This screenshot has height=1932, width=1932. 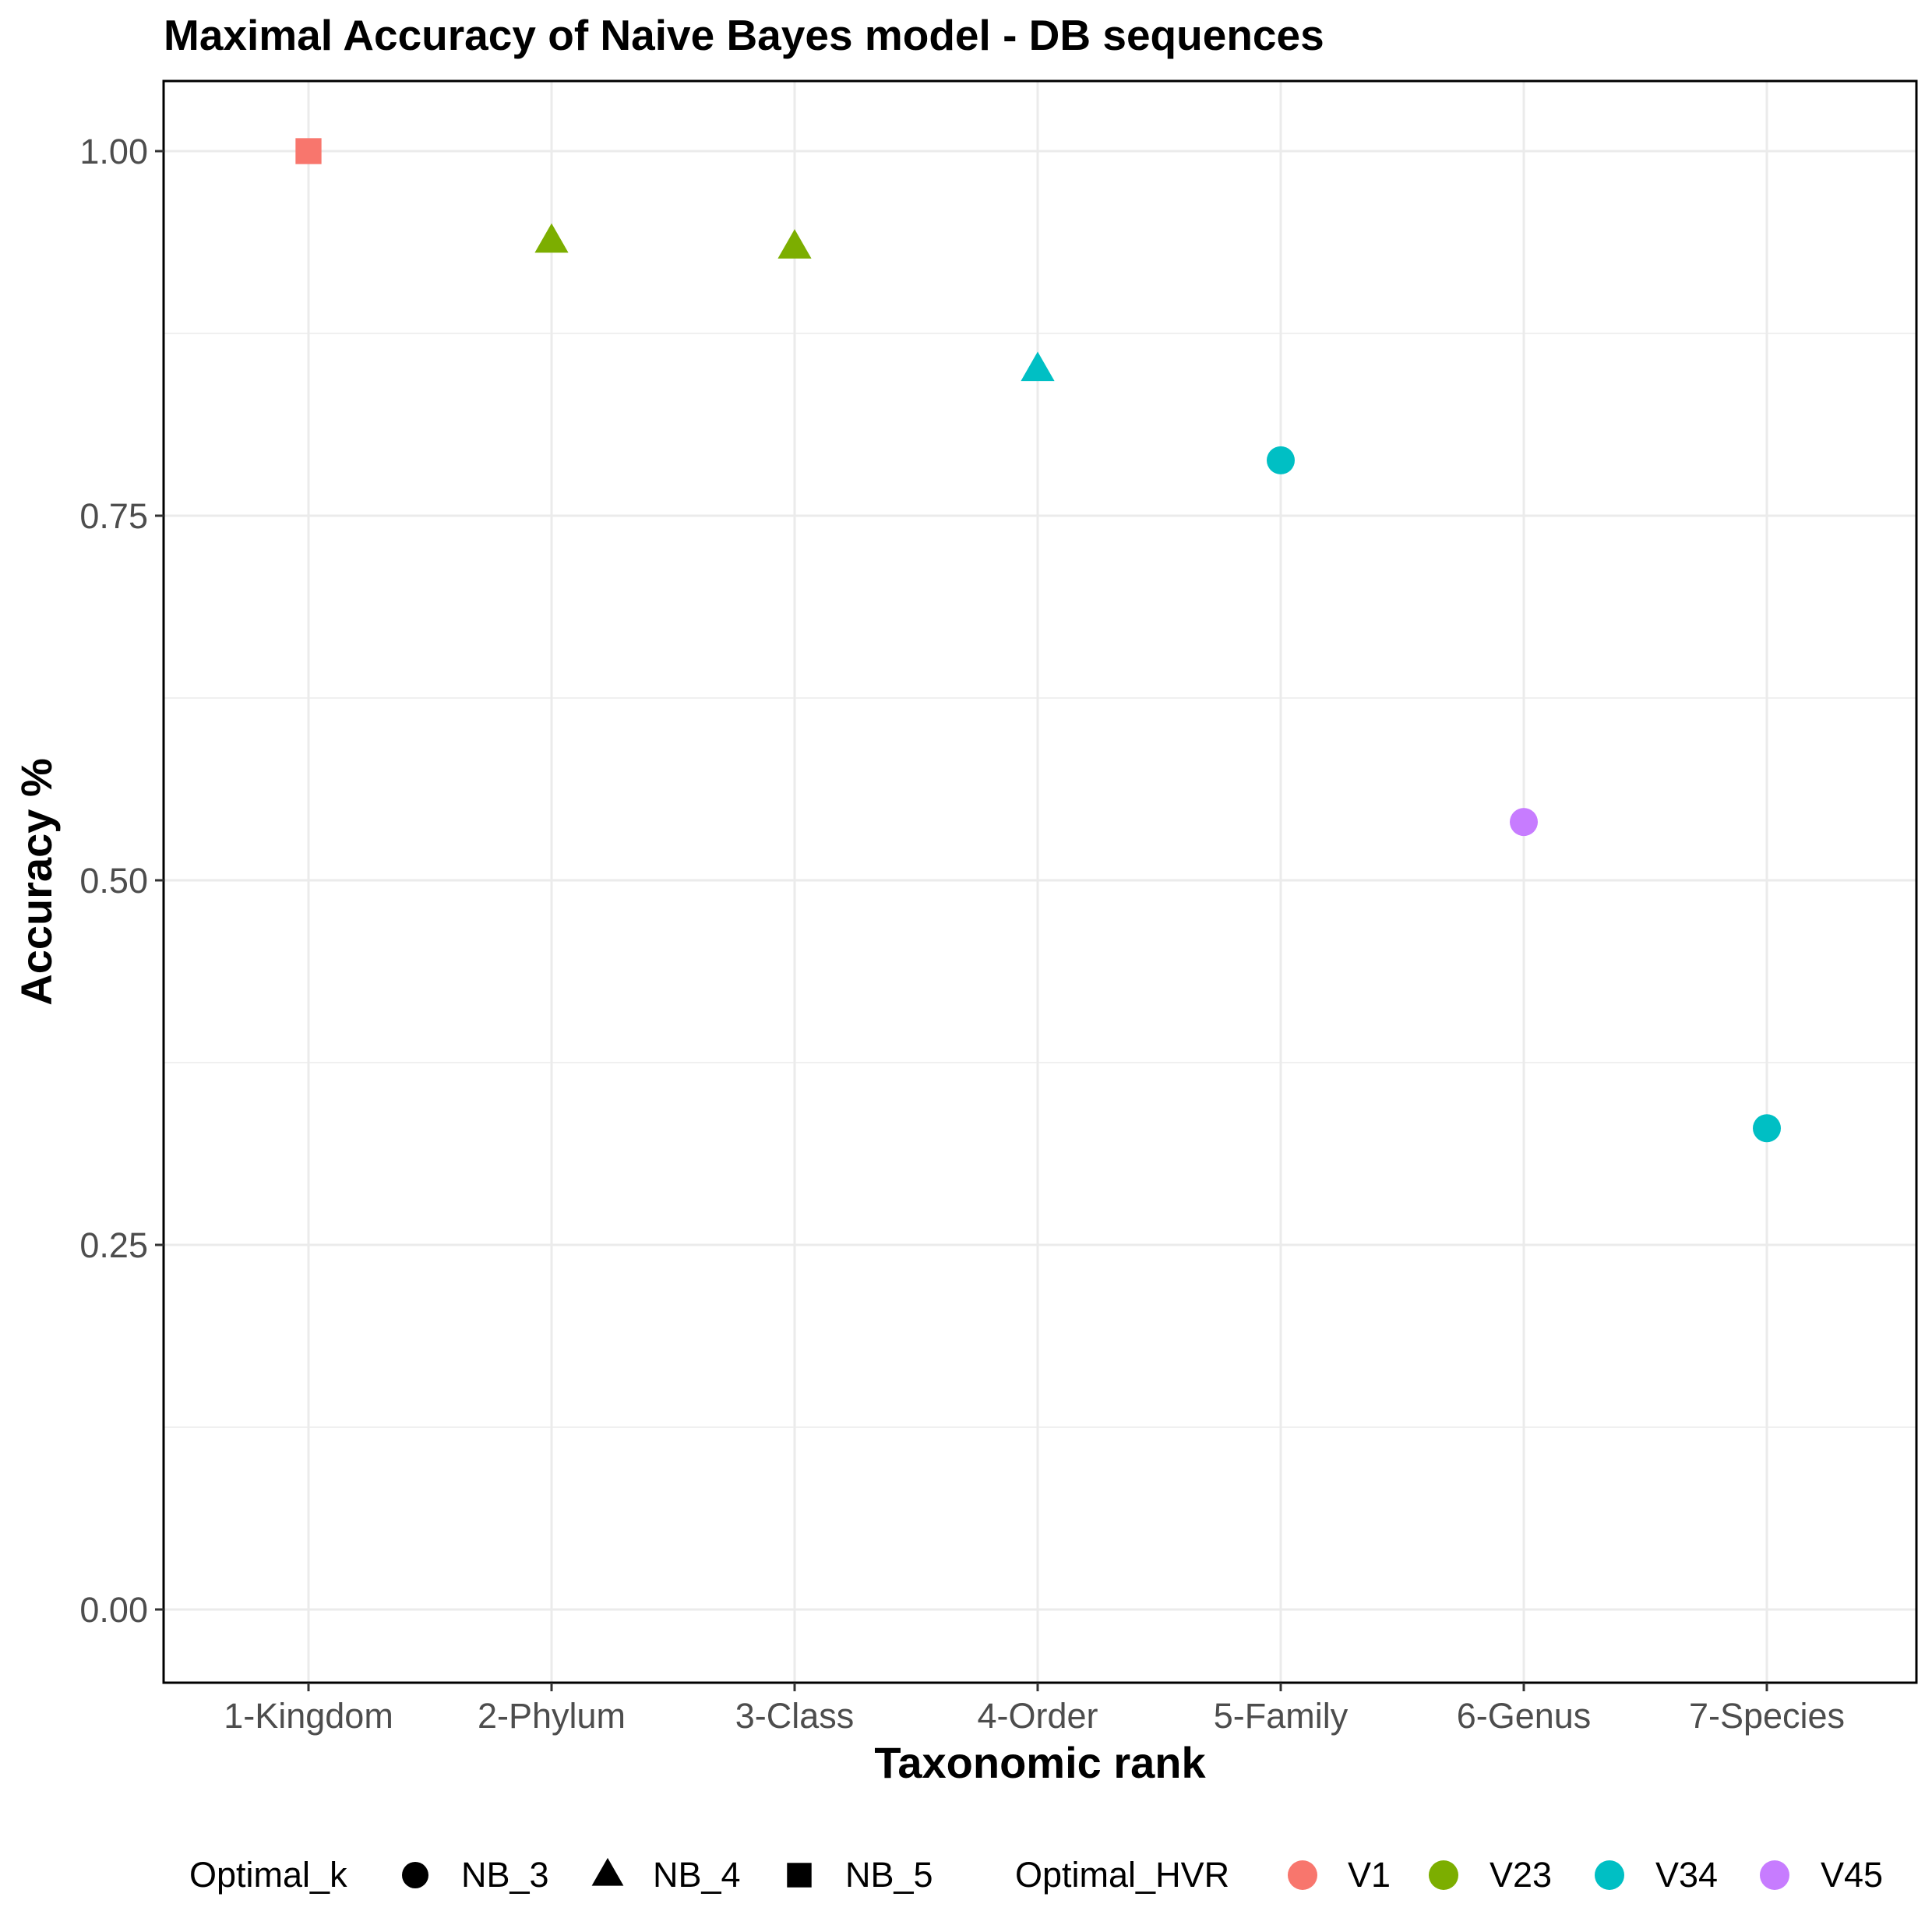 What do you see at coordinates (1122, 1875) in the screenshot?
I see `legend-title-color: Optimal_HVR` at bounding box center [1122, 1875].